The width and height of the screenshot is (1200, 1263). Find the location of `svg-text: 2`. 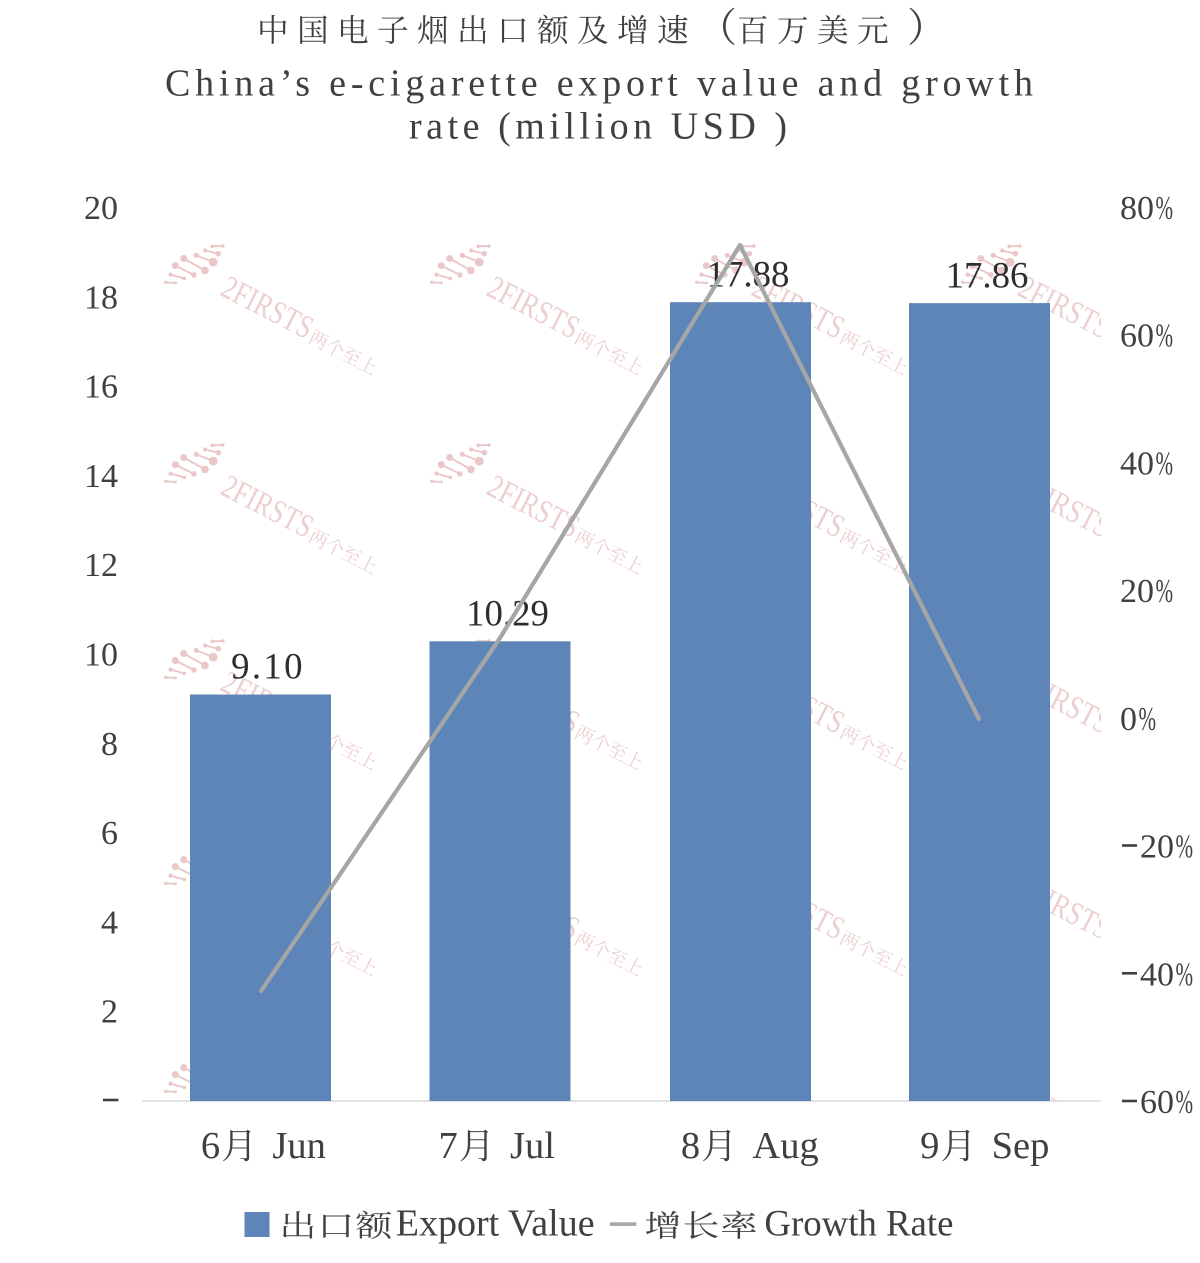

svg-text: 2 is located at coordinates (109, 1012).